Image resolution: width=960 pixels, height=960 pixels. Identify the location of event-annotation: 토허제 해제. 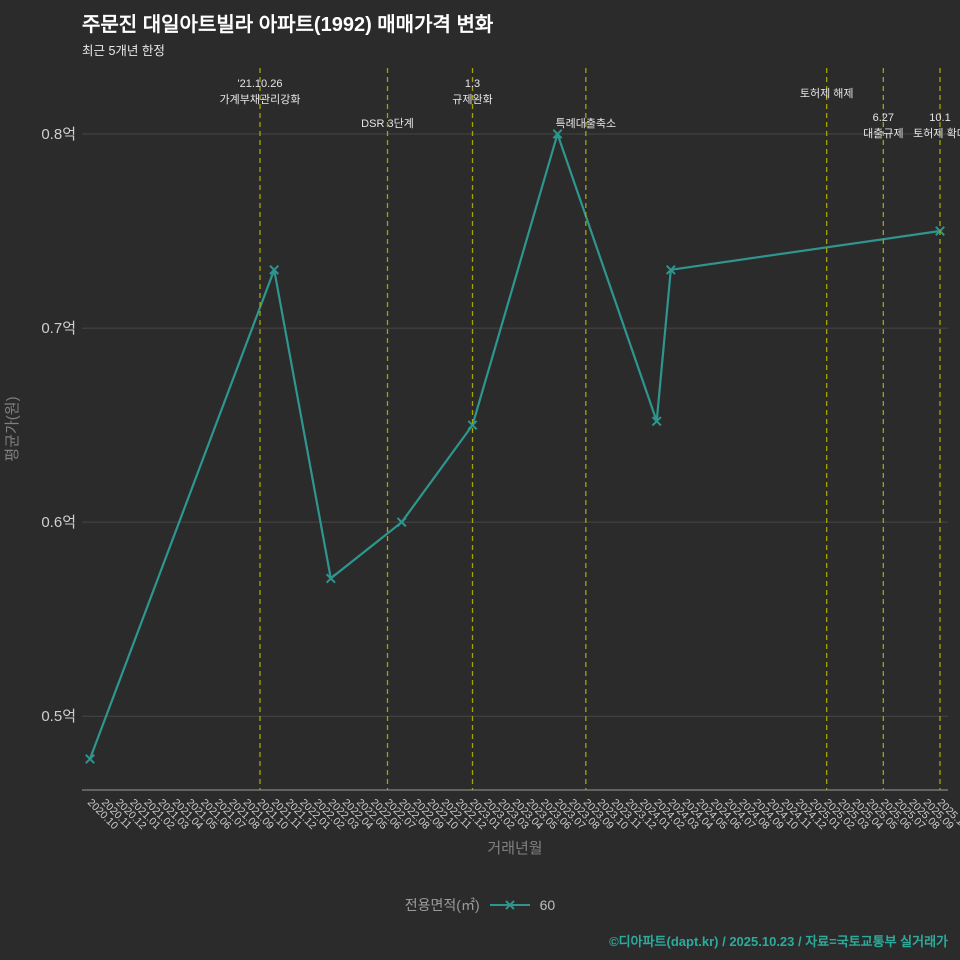
(827, 93).